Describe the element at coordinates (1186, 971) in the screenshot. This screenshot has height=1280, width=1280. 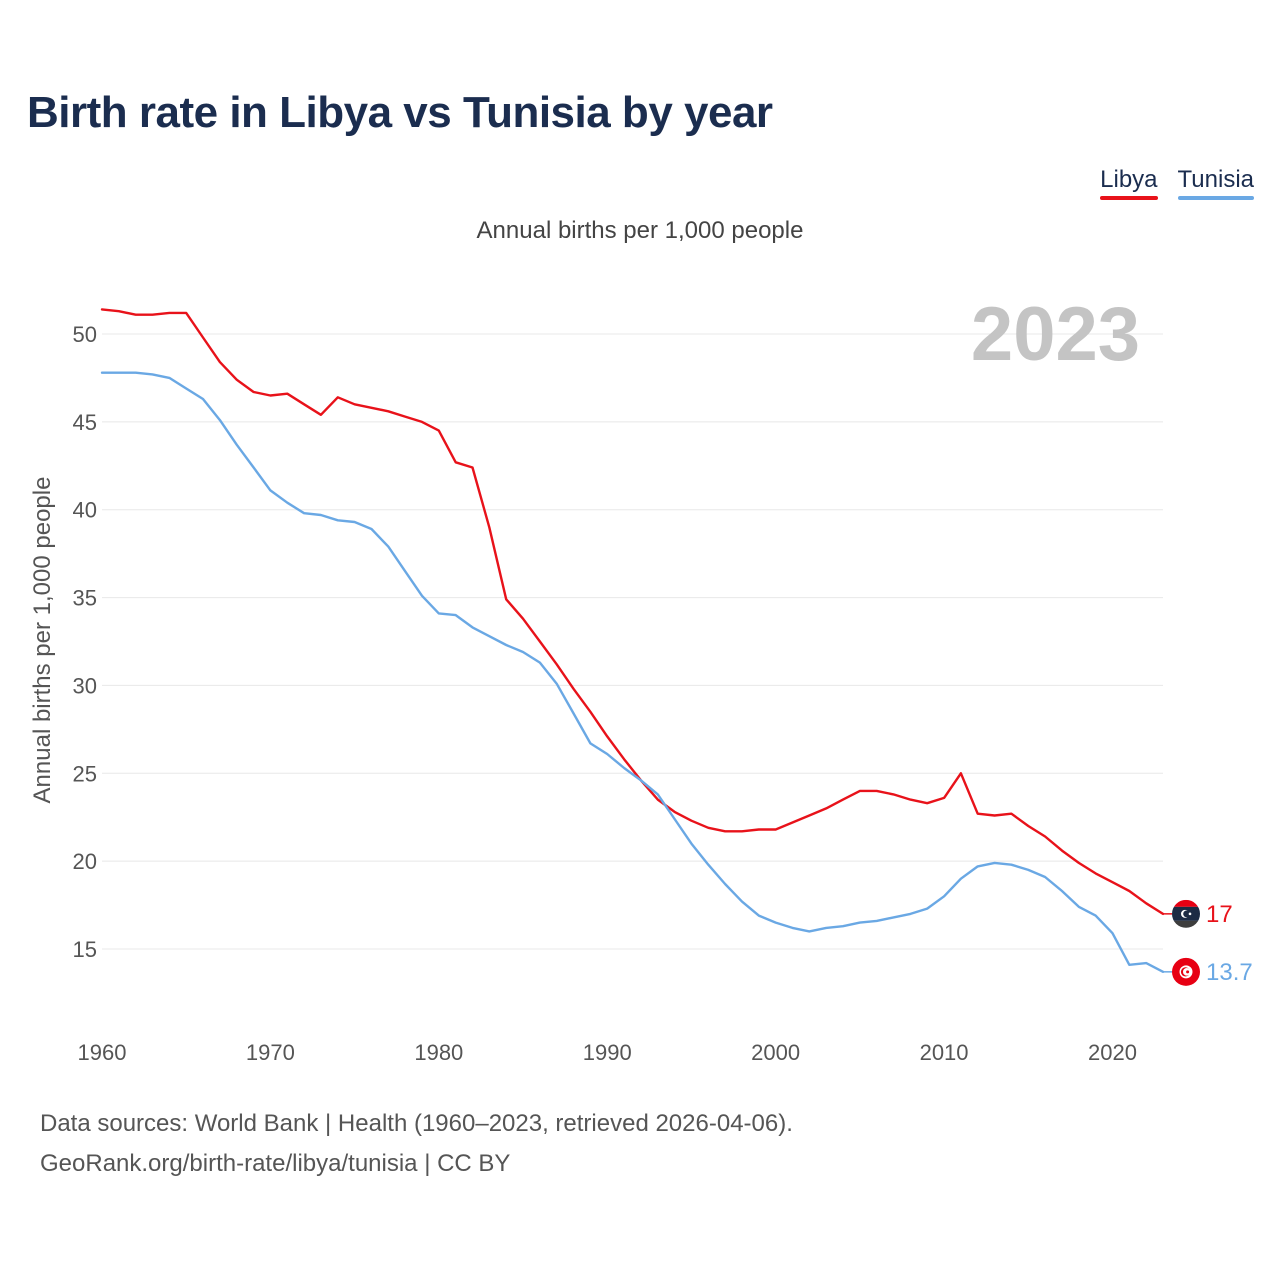
I see `tunisia-flag-icon` at that location.